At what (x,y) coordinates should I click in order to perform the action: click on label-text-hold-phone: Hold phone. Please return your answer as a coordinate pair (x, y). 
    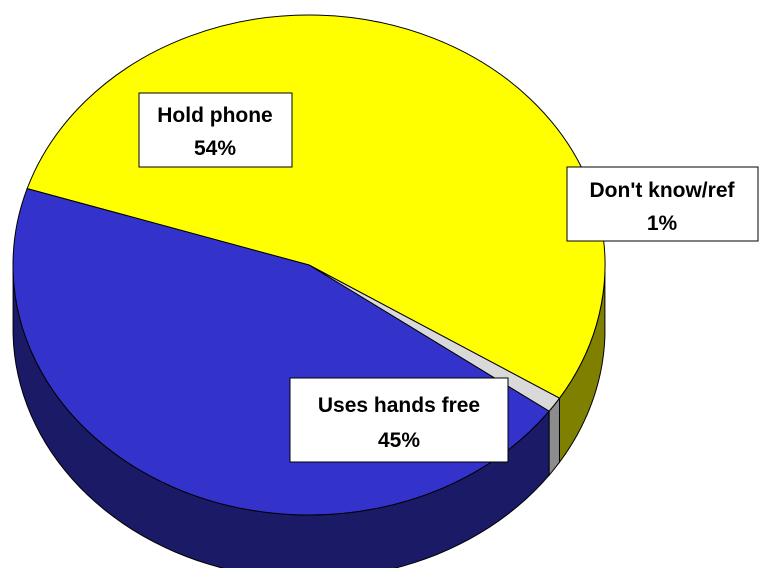
    Looking at the image, I should click on (214, 115).